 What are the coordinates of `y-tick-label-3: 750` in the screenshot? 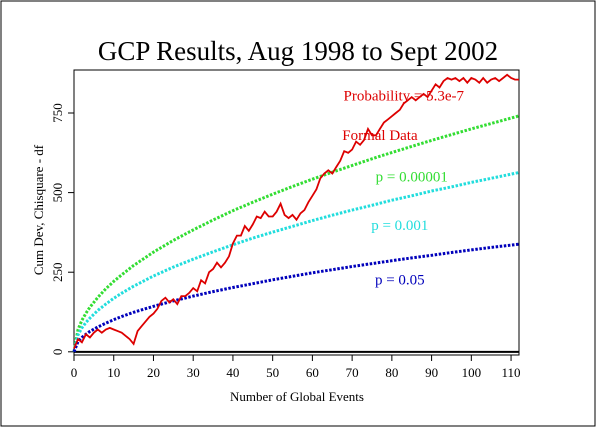 It's located at (57, 113).